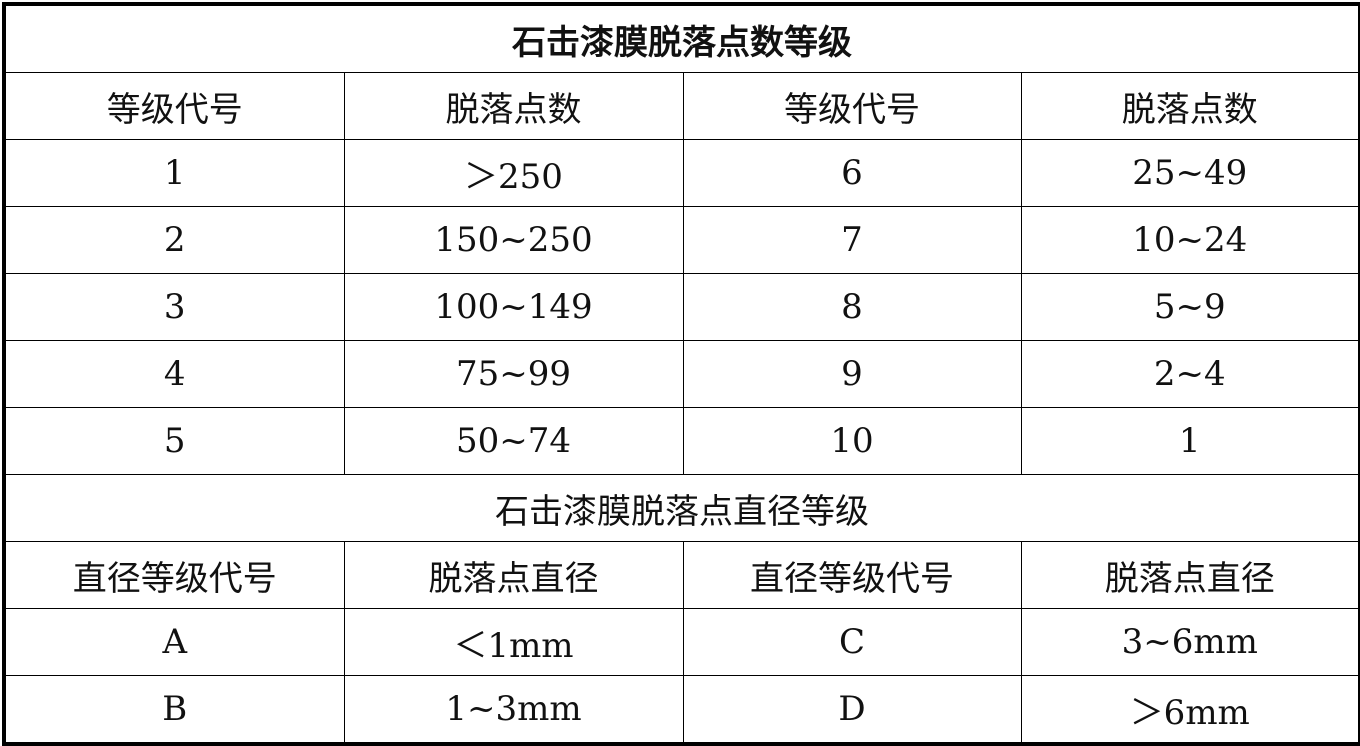  What do you see at coordinates (513, 374) in the screenshot?
I see `table-cell: 75~99` at bounding box center [513, 374].